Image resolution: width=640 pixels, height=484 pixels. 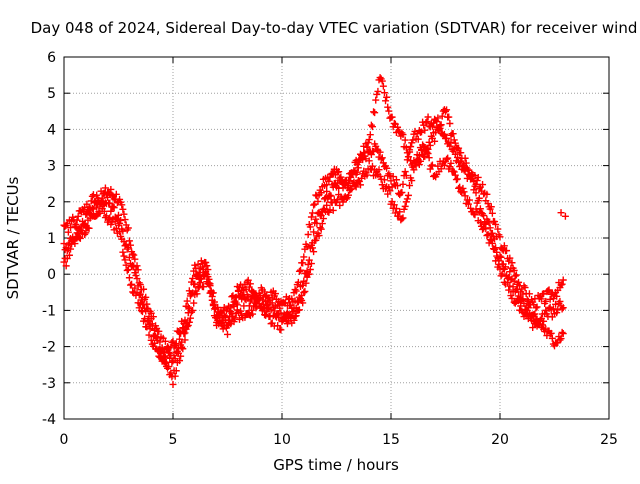 What do you see at coordinates (51, 94) in the screenshot?
I see `y-tick-label: 5` at bounding box center [51, 94].